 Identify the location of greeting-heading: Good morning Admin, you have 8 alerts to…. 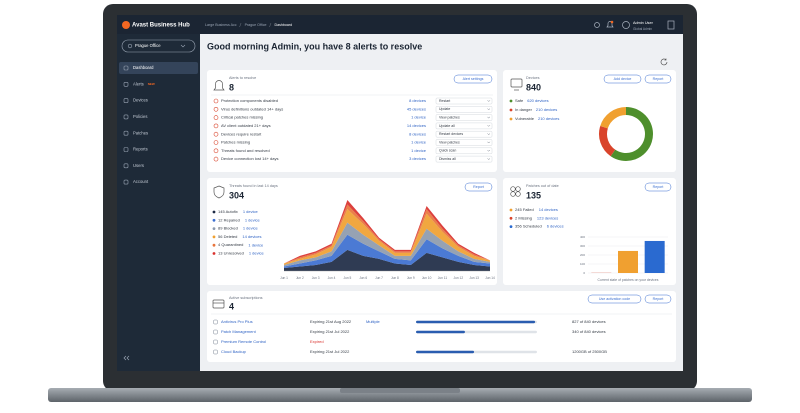
(314, 46).